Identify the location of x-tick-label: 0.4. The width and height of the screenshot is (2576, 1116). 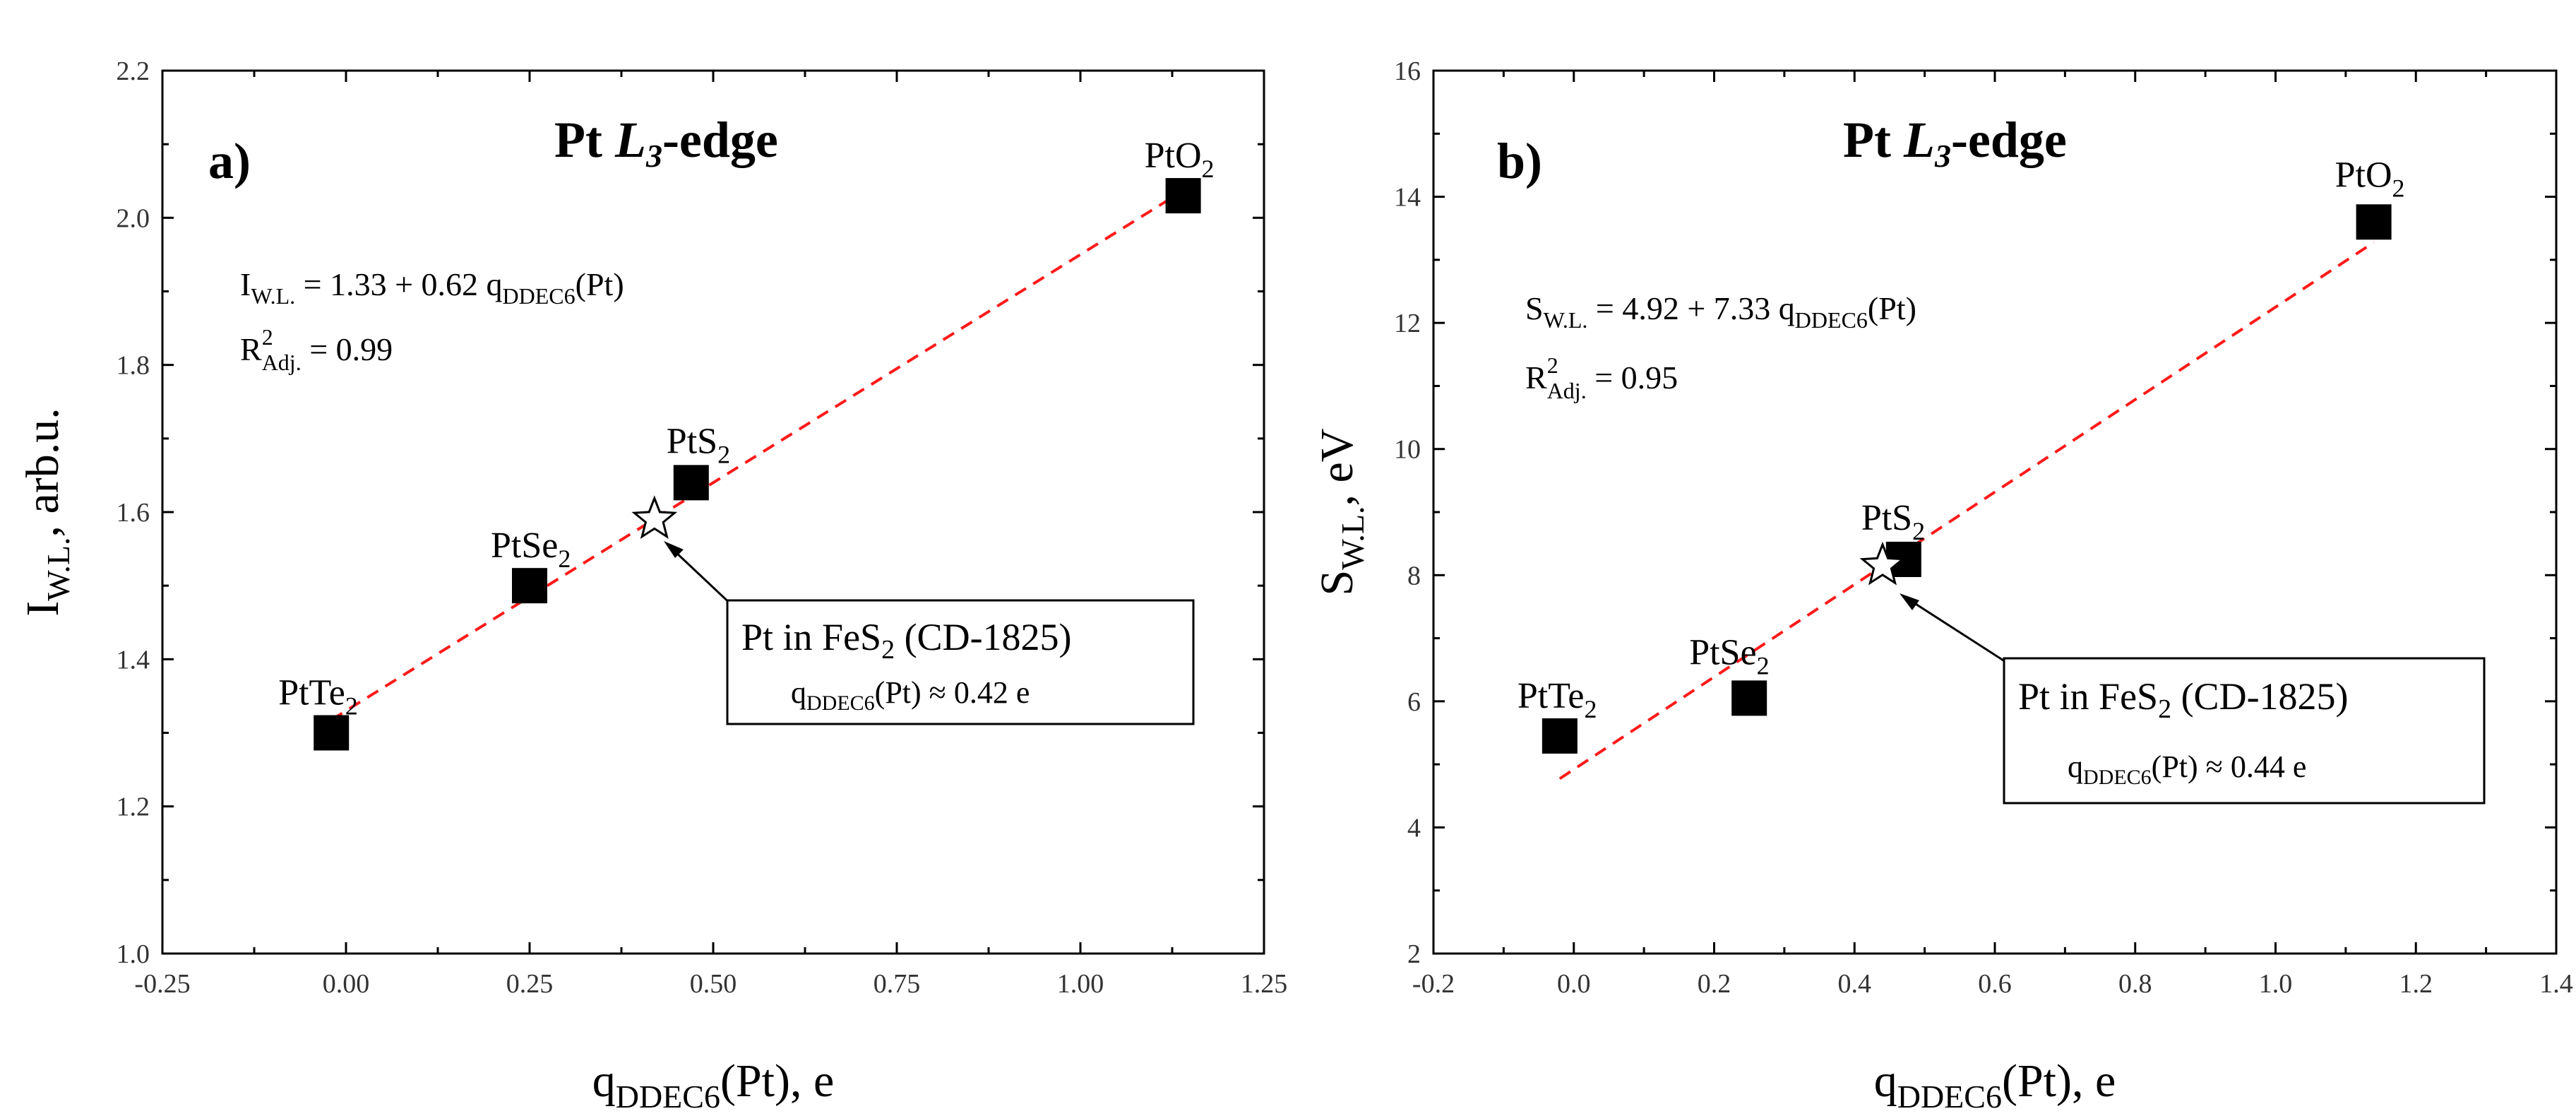
(1855, 984).